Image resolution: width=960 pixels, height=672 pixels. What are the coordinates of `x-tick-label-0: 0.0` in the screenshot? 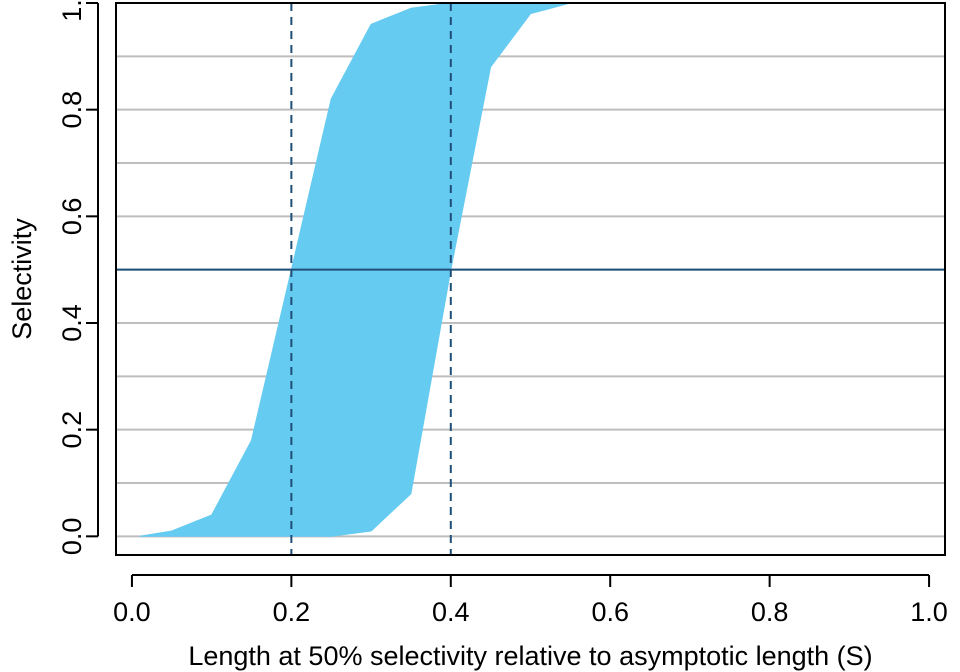 It's located at (132, 612).